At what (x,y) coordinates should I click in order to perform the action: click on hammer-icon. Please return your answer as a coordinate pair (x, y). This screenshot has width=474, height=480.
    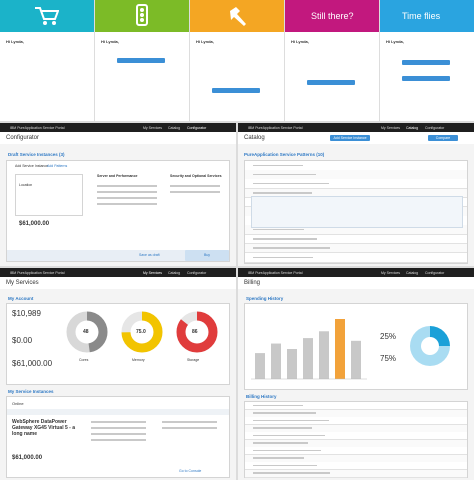
    Looking at the image, I should click on (238, 16).